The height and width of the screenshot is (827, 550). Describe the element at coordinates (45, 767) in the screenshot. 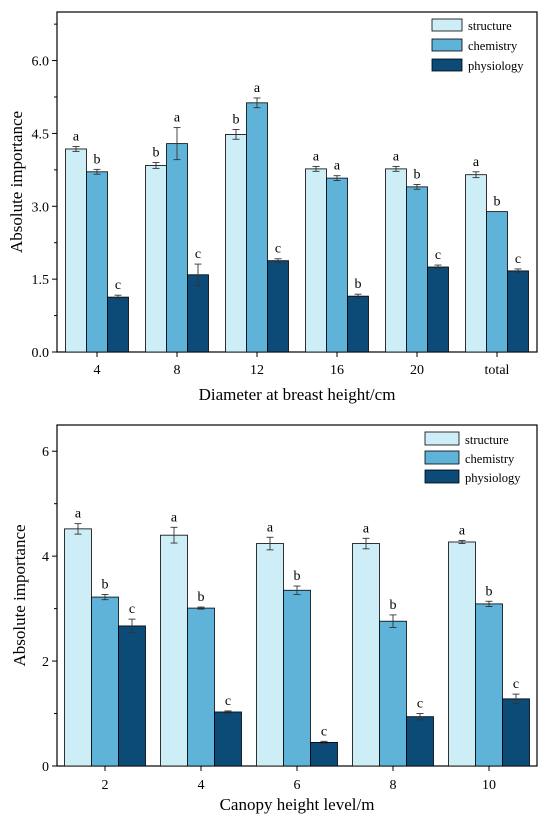

I see `y-tick-label: 0` at that location.